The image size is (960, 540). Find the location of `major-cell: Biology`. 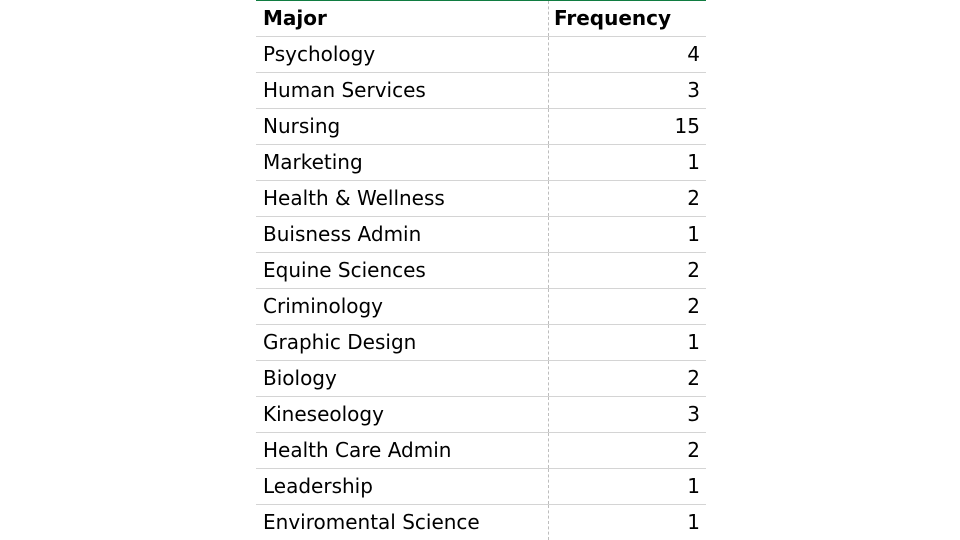

major-cell: Biology is located at coordinates (300, 378).